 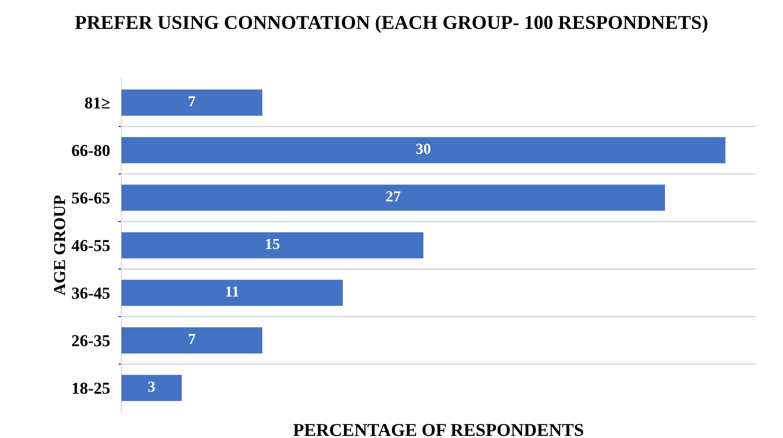 I want to click on y-tick-label: 56-65, so click(x=91, y=198).